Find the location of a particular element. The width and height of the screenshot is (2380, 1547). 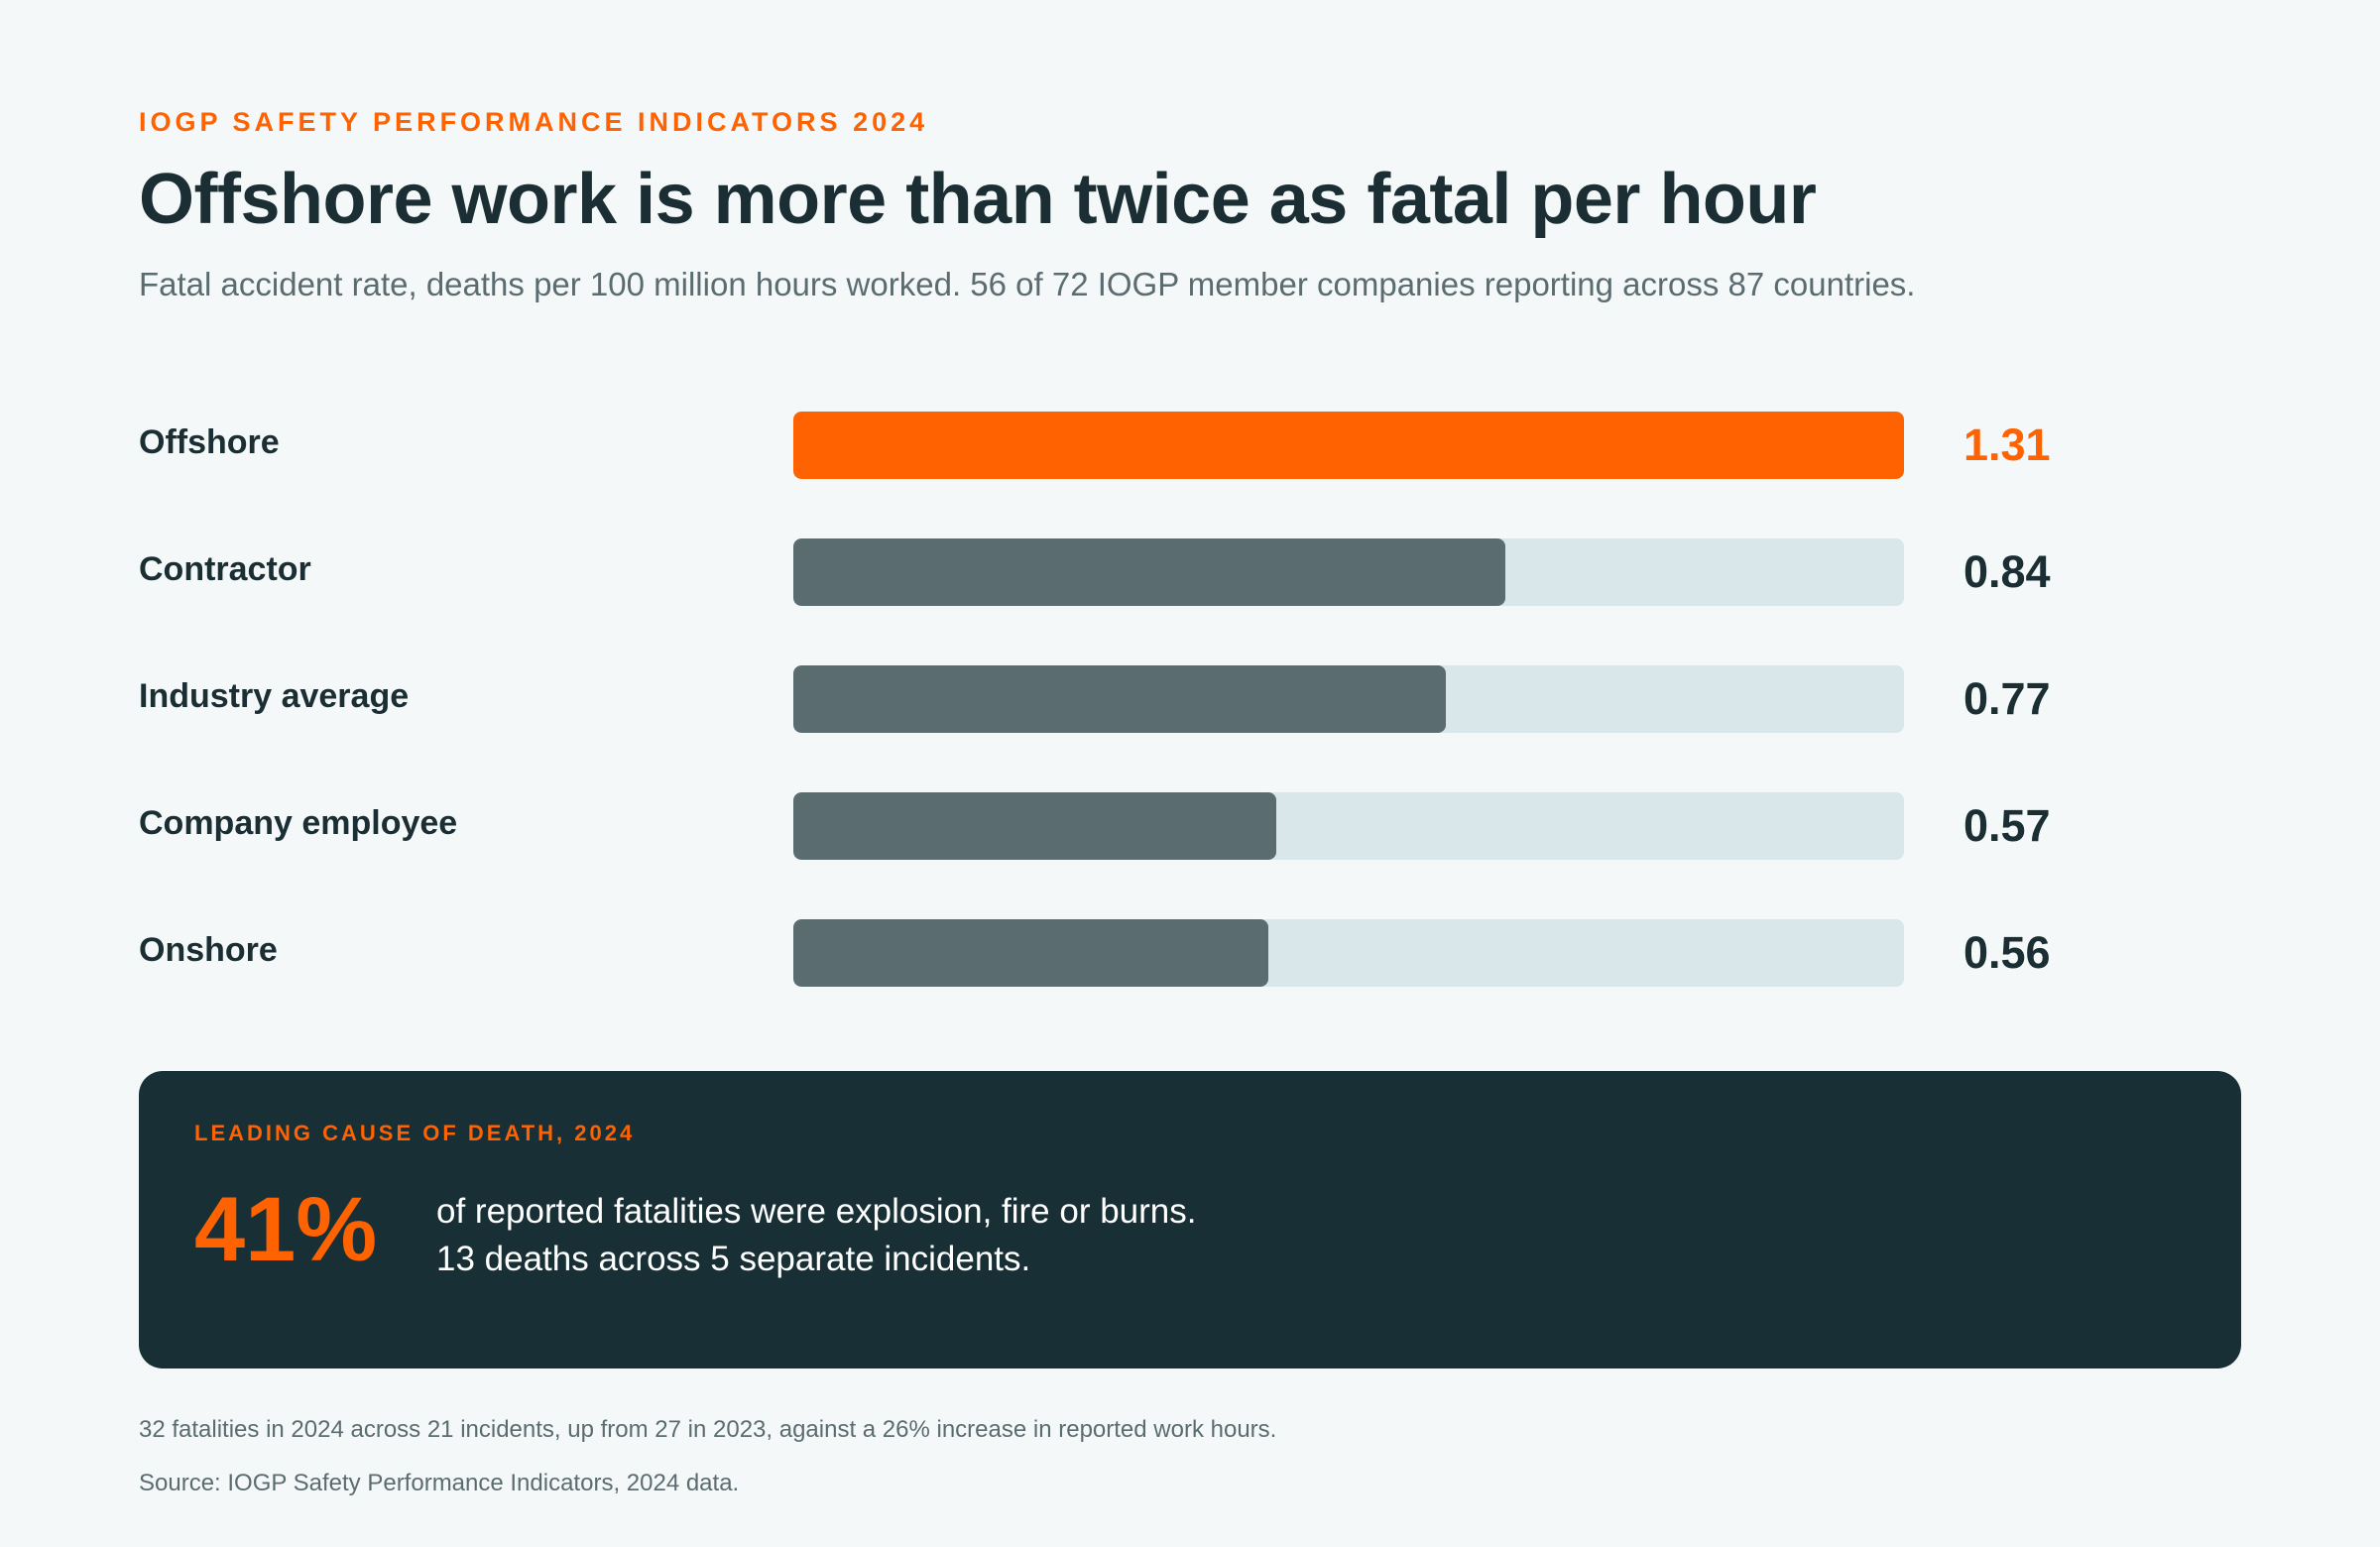

bar-row: Company employee 0.57 is located at coordinates (1190, 826).